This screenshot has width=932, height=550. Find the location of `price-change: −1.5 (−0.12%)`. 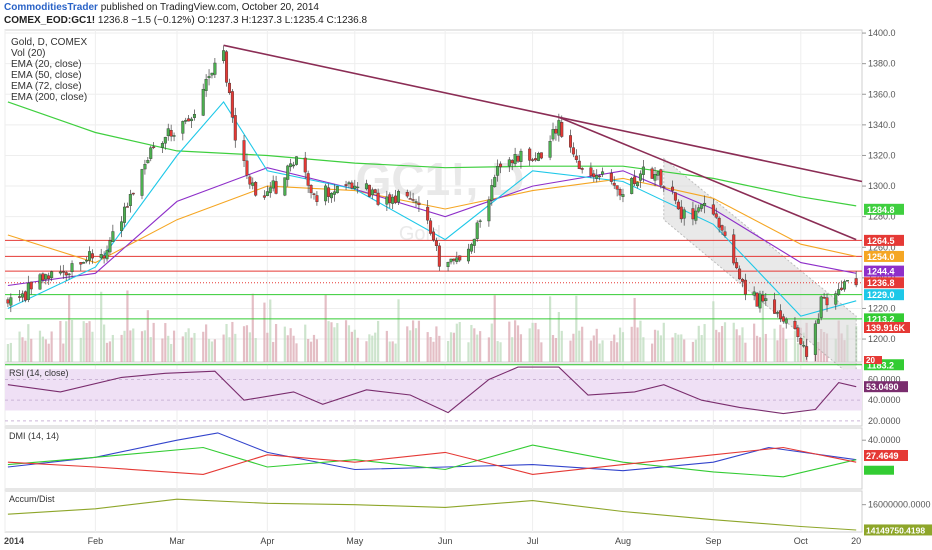

price-change: −1.5 (−0.12%) is located at coordinates (163, 20).